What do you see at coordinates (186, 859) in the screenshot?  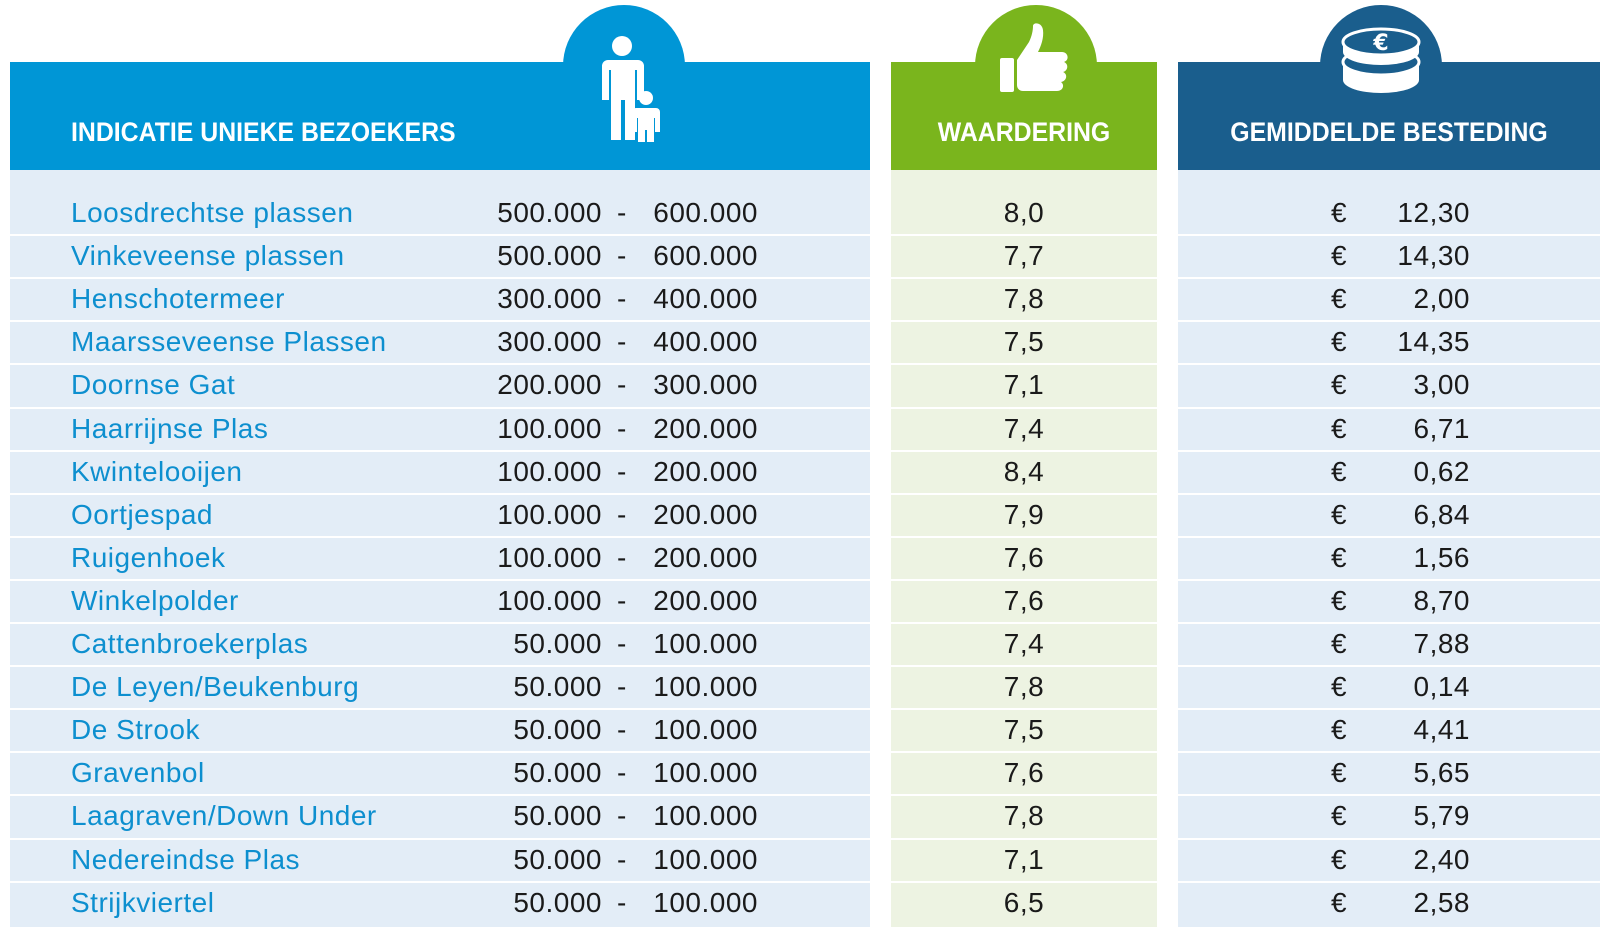 I see `location-name: Nedereindse Plas` at bounding box center [186, 859].